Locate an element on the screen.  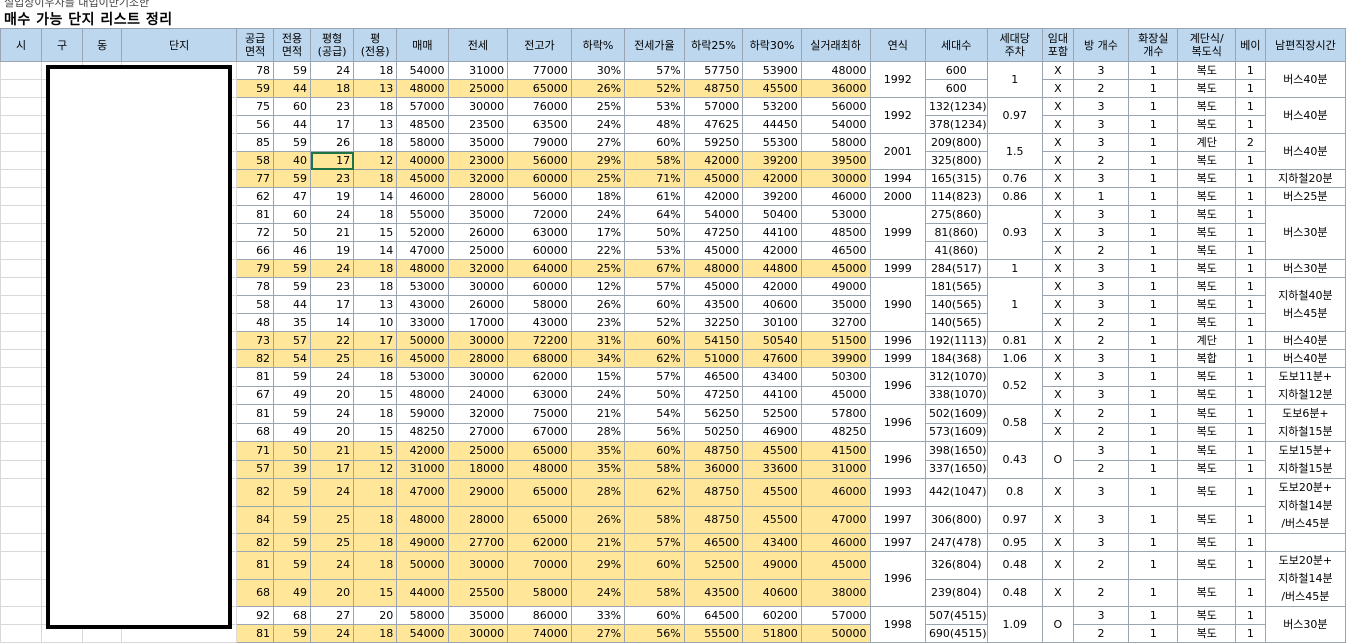
data-cell: 15 is located at coordinates (375, 395).